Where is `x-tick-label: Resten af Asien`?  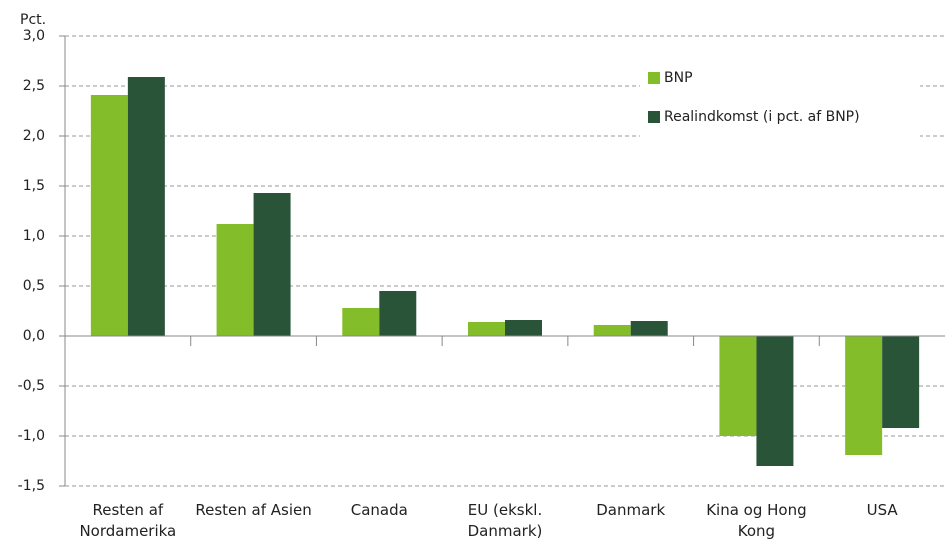 x-tick-label: Resten af Asien is located at coordinates (253, 510).